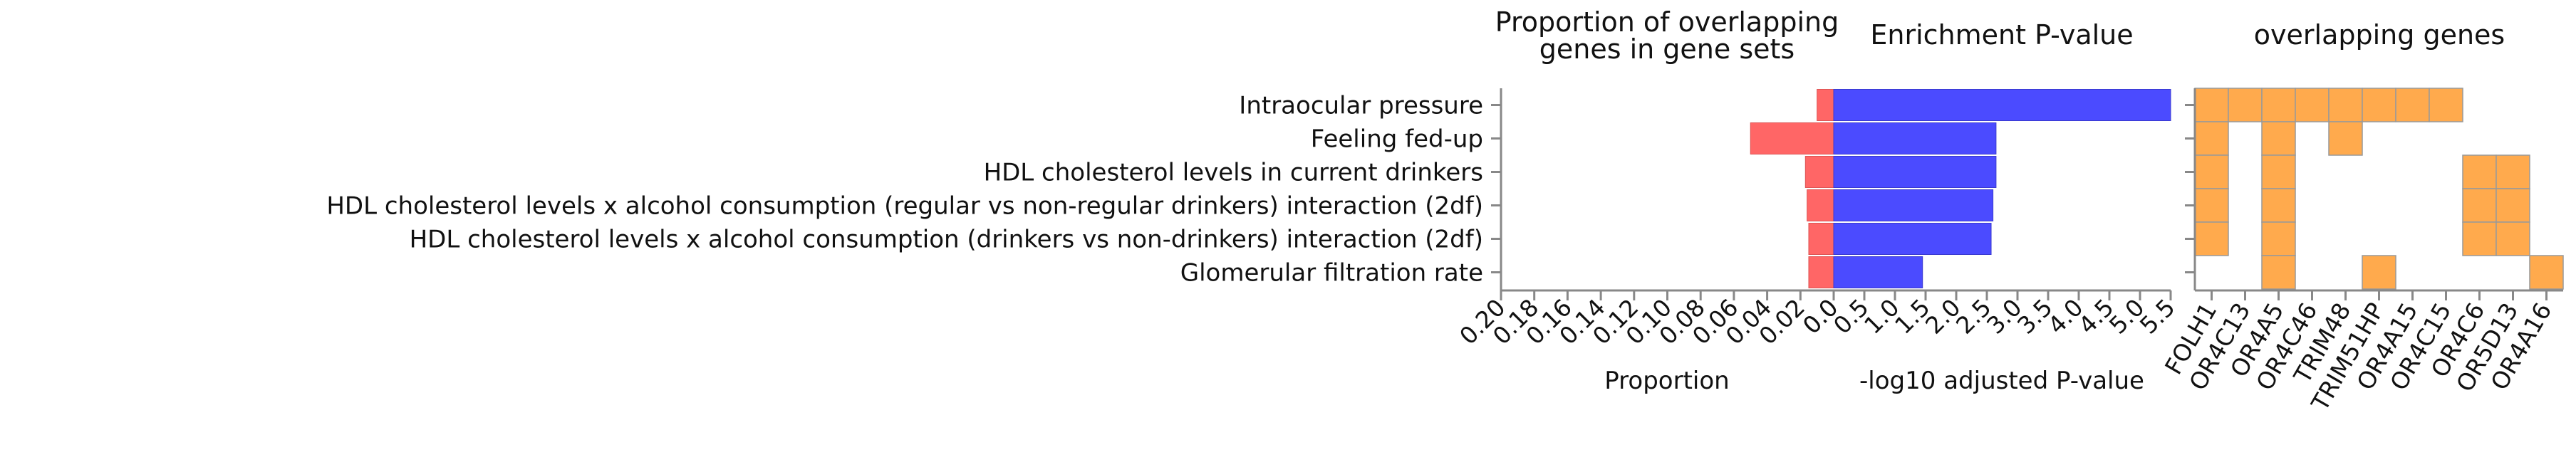 This screenshot has height=467, width=2576. Describe the element at coordinates (2001, 35) in the screenshot. I see `pvalue-title: Enrichment P-value` at that location.